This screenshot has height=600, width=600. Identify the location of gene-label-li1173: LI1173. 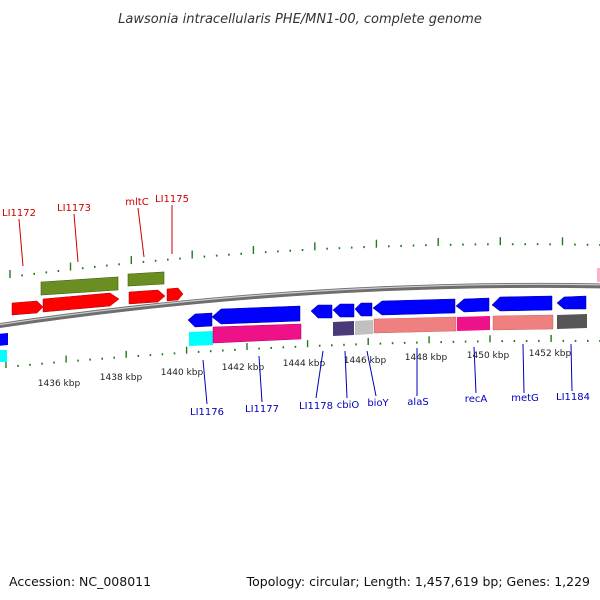
(74, 208).